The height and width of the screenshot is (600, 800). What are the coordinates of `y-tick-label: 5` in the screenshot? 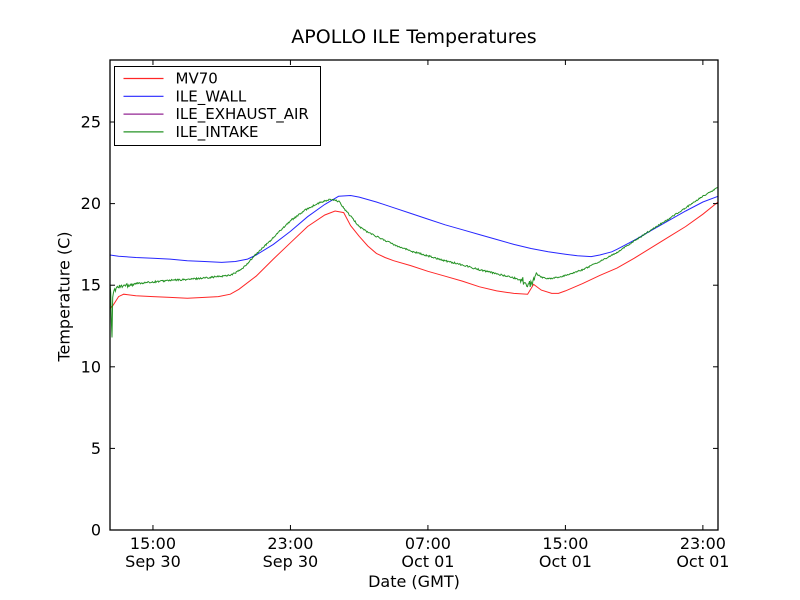 It's located at (96, 448).